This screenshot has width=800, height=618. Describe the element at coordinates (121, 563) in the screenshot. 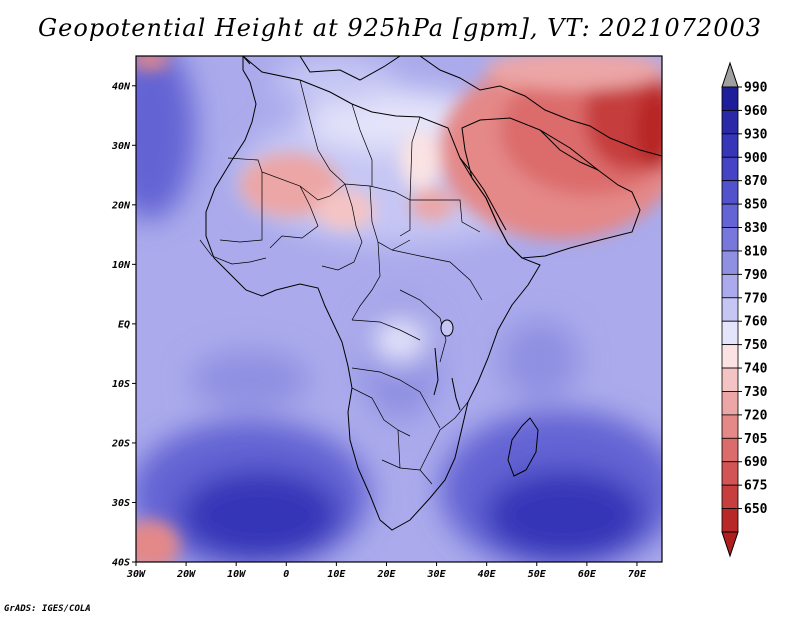

I see `lat-tick-label: 40S` at that location.